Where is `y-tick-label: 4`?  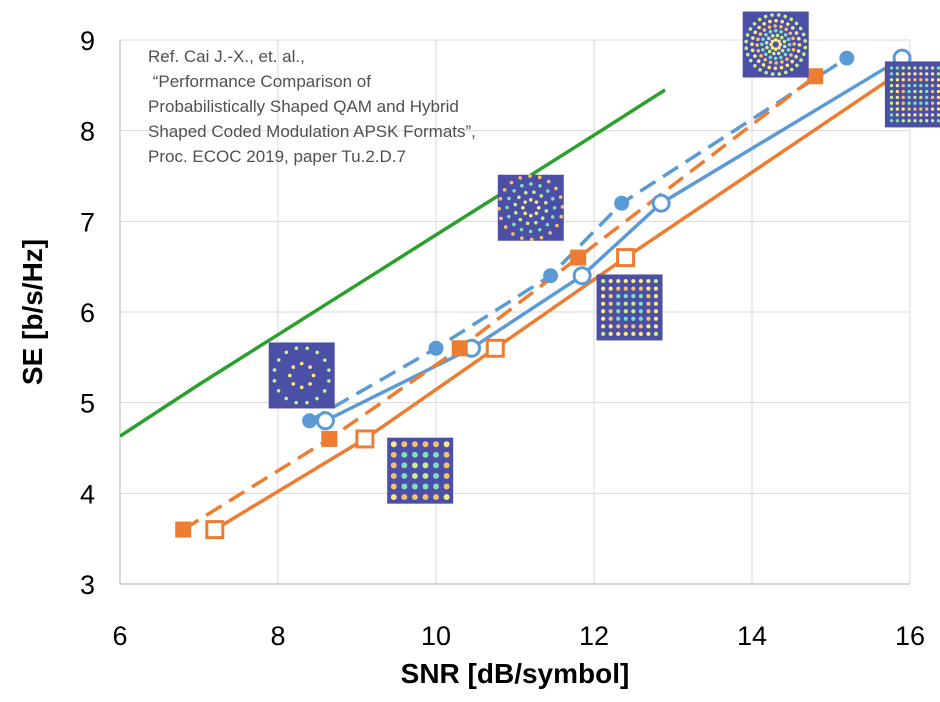 y-tick-label: 4 is located at coordinates (87, 494).